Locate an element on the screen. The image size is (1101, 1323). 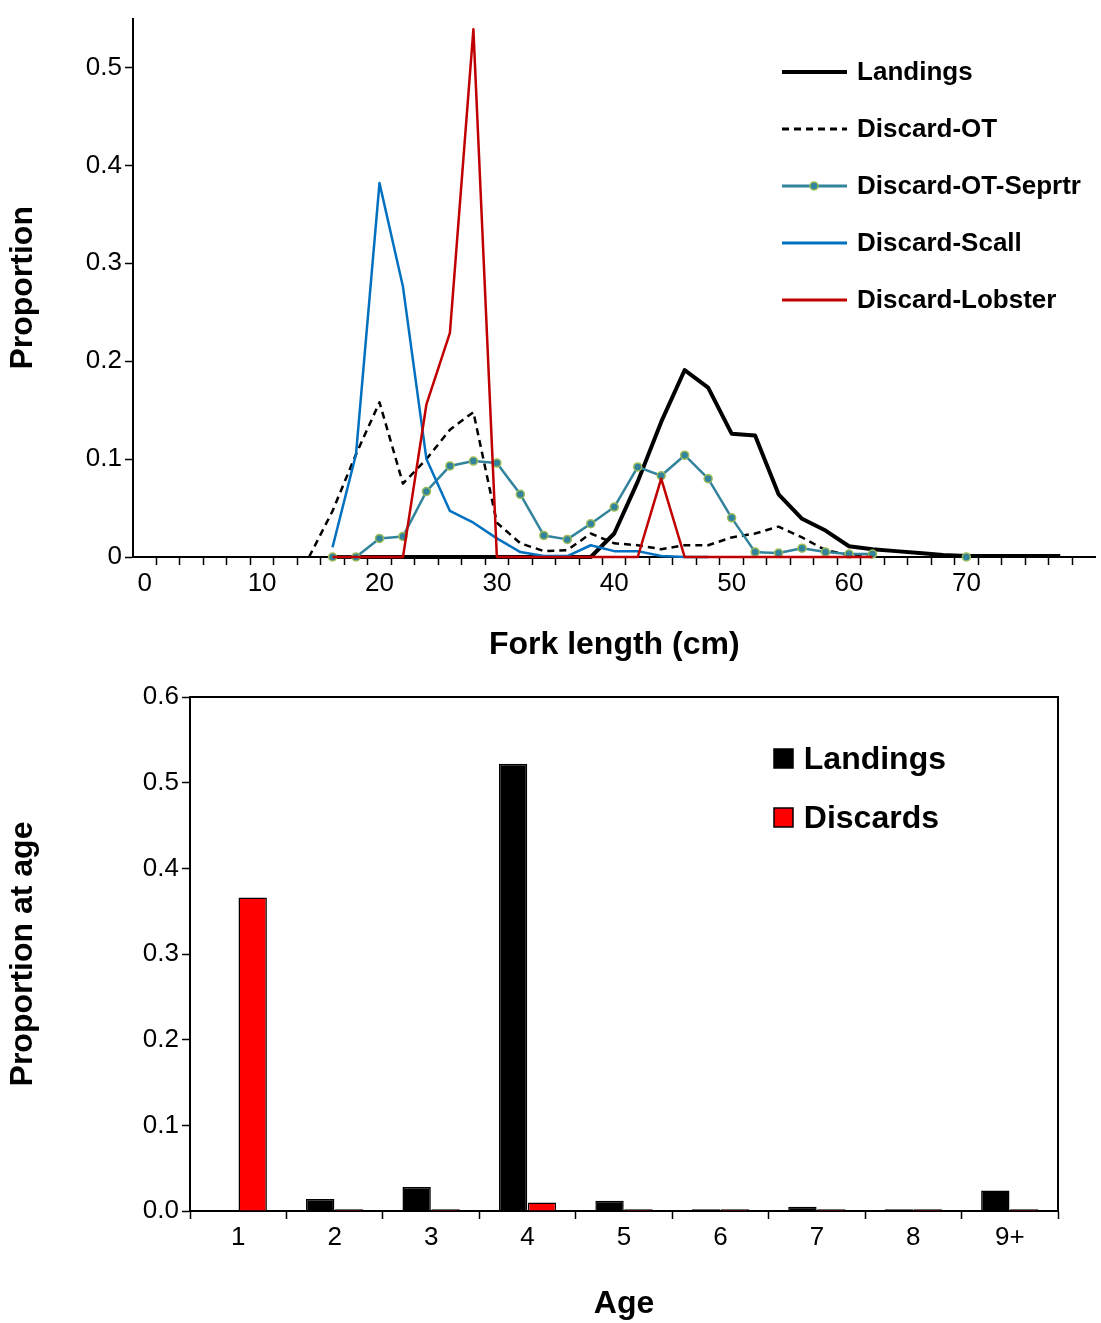
x-axis-title: Age is located at coordinates (624, 1301).